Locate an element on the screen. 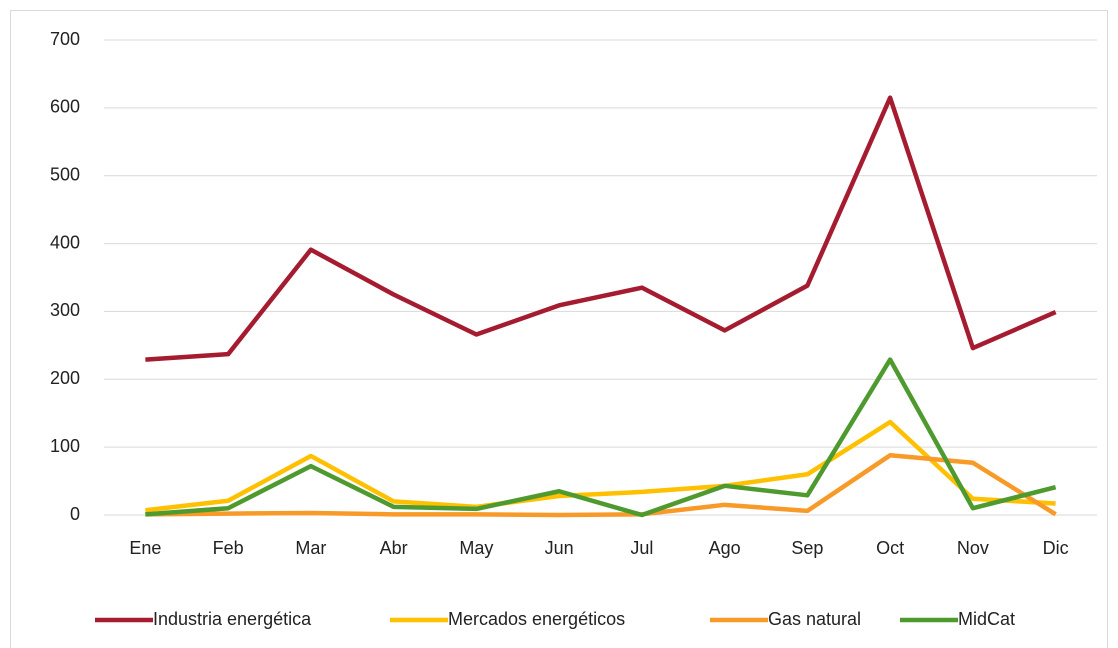 The image size is (1118, 648). legend-label: Industria energética is located at coordinates (232, 619).